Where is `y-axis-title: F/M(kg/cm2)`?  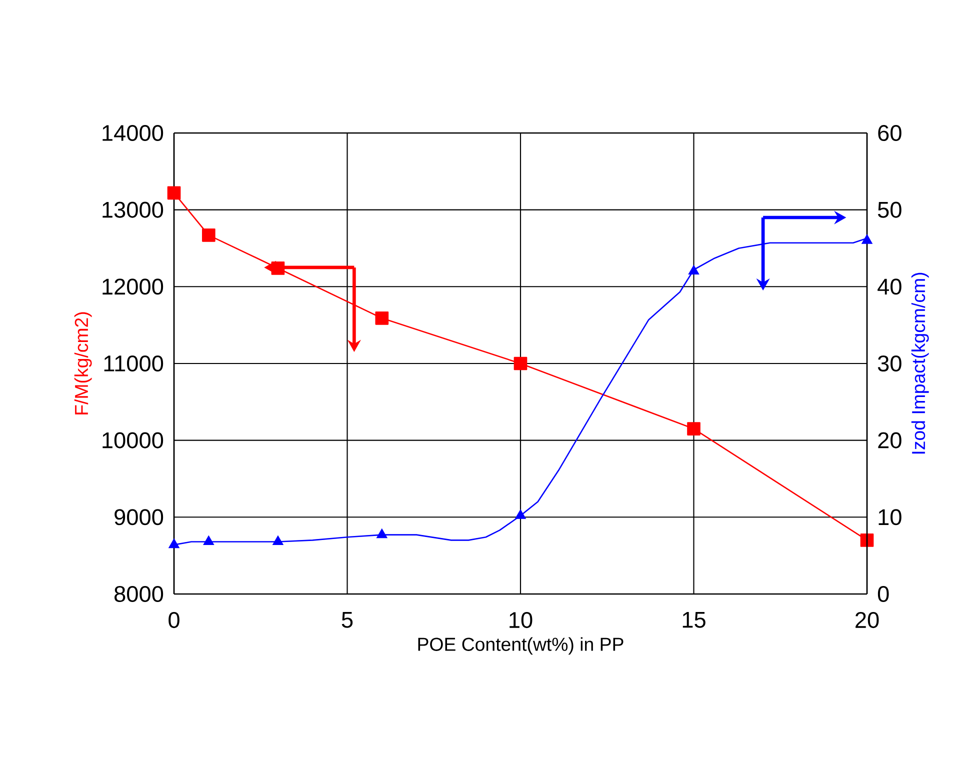
y-axis-title: F/M(kg/cm2) is located at coordinates (83, 363).